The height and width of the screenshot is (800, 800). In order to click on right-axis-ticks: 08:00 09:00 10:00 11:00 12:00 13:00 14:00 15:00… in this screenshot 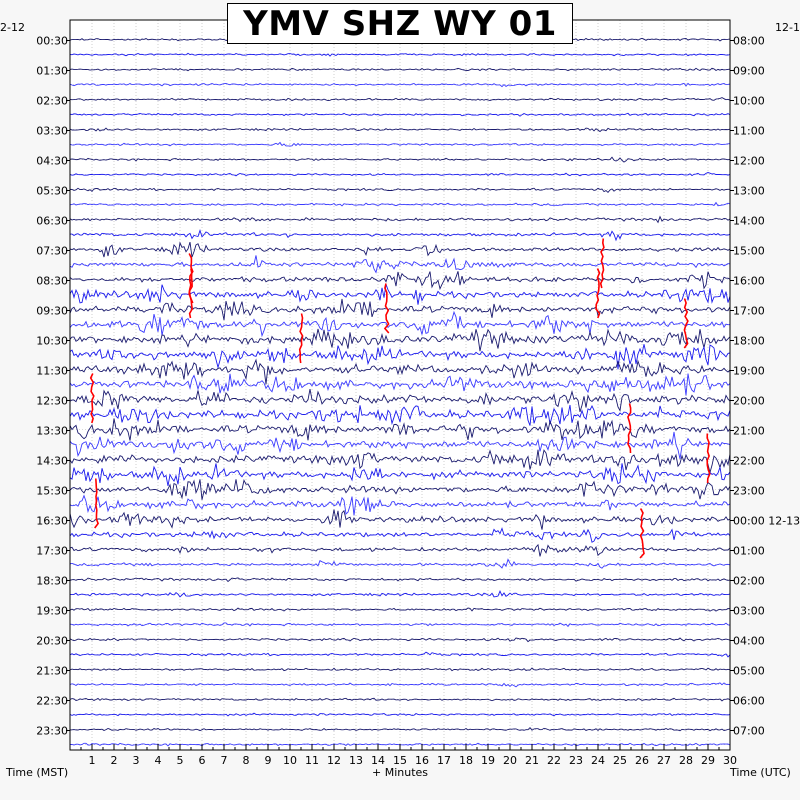, I will do `click(765, 386)`.